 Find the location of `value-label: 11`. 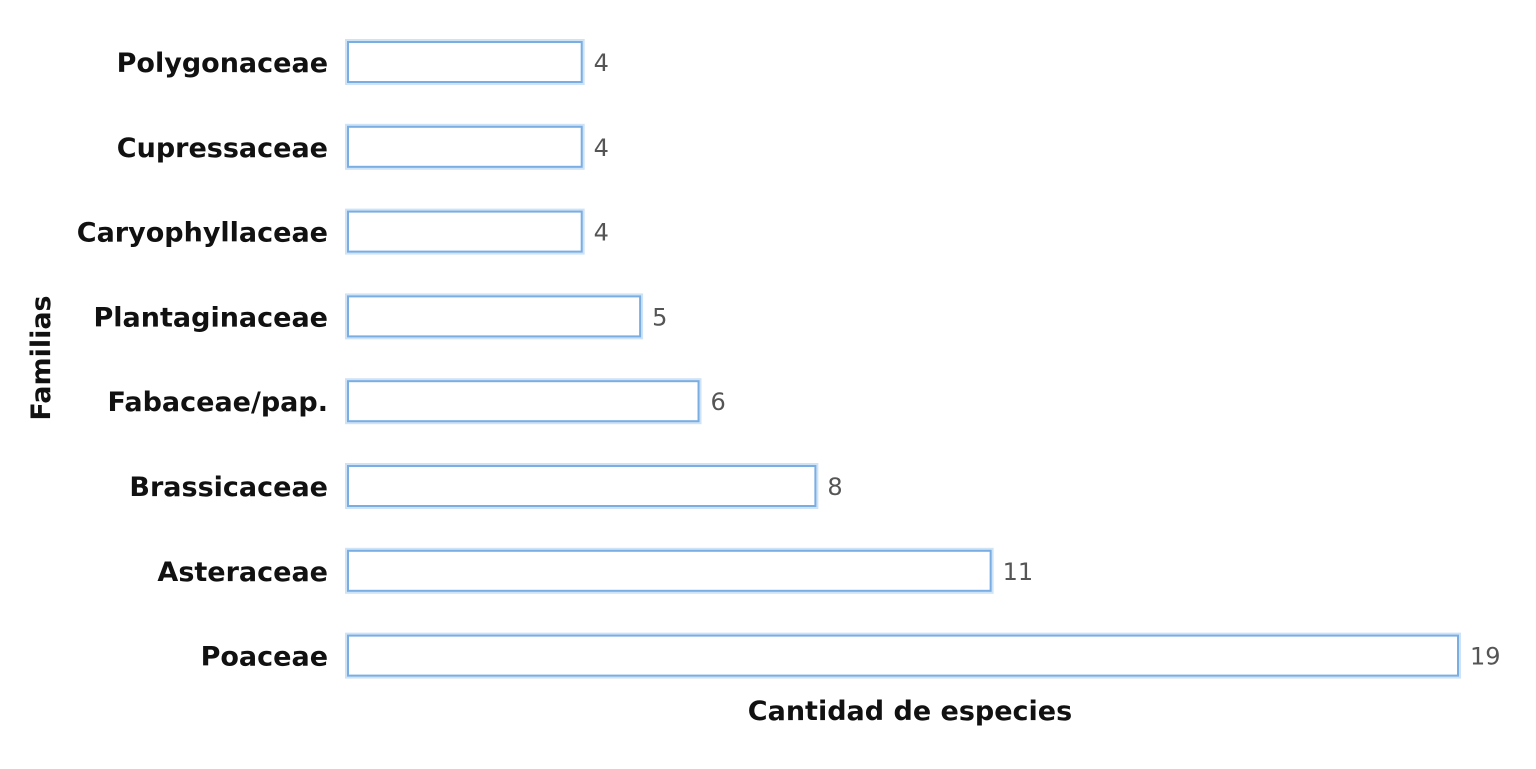

value-label: 11 is located at coordinates (1018, 572).